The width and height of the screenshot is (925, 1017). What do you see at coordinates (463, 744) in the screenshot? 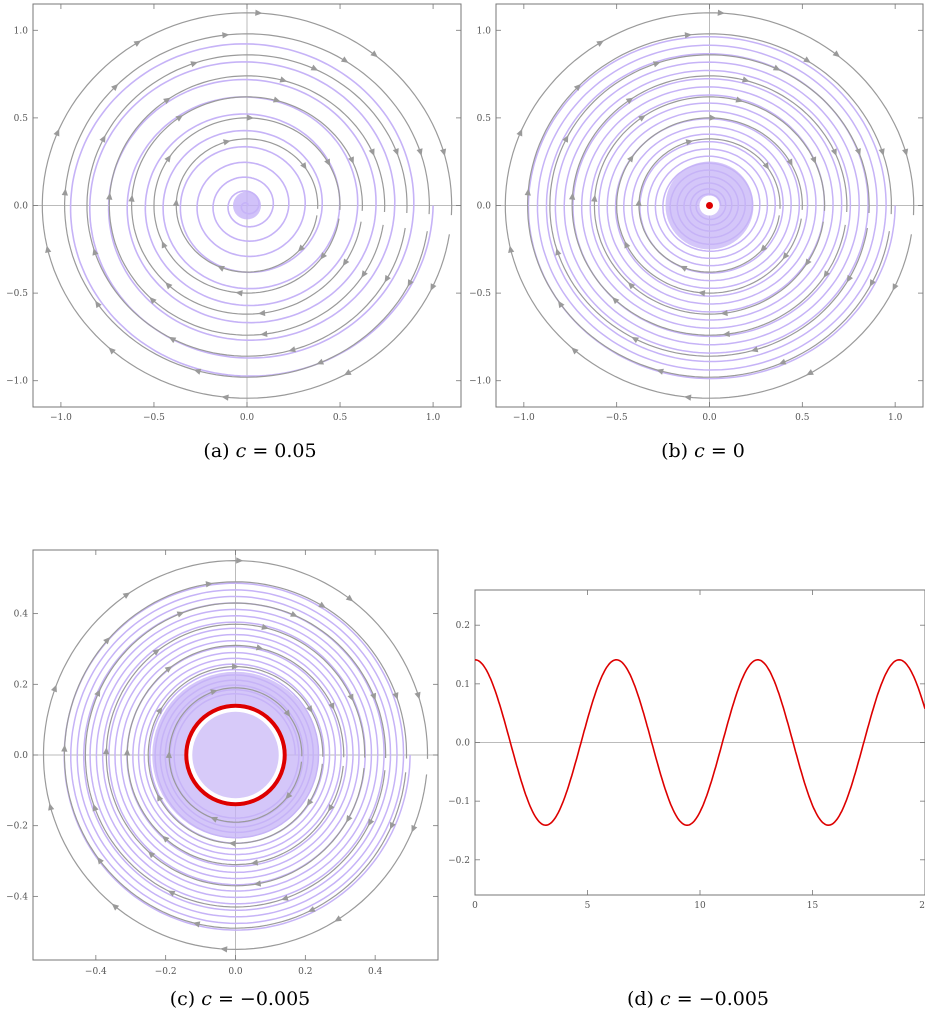
I see `d-ytick-label: 0.0` at bounding box center [463, 744].